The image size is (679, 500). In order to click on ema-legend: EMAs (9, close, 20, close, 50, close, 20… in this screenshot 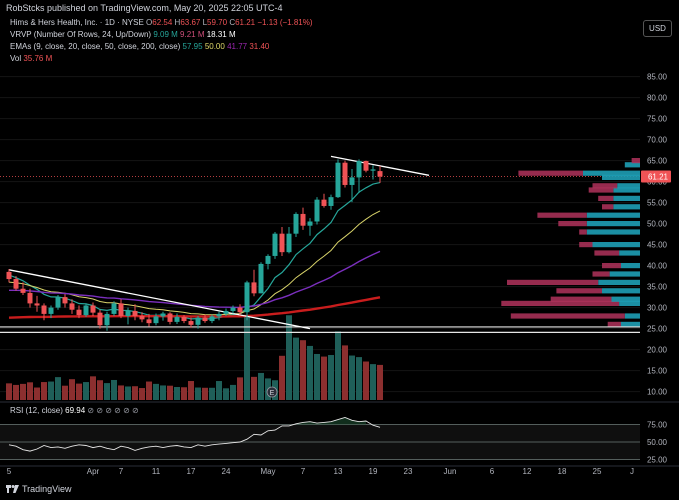, I will do `click(139, 46)`.